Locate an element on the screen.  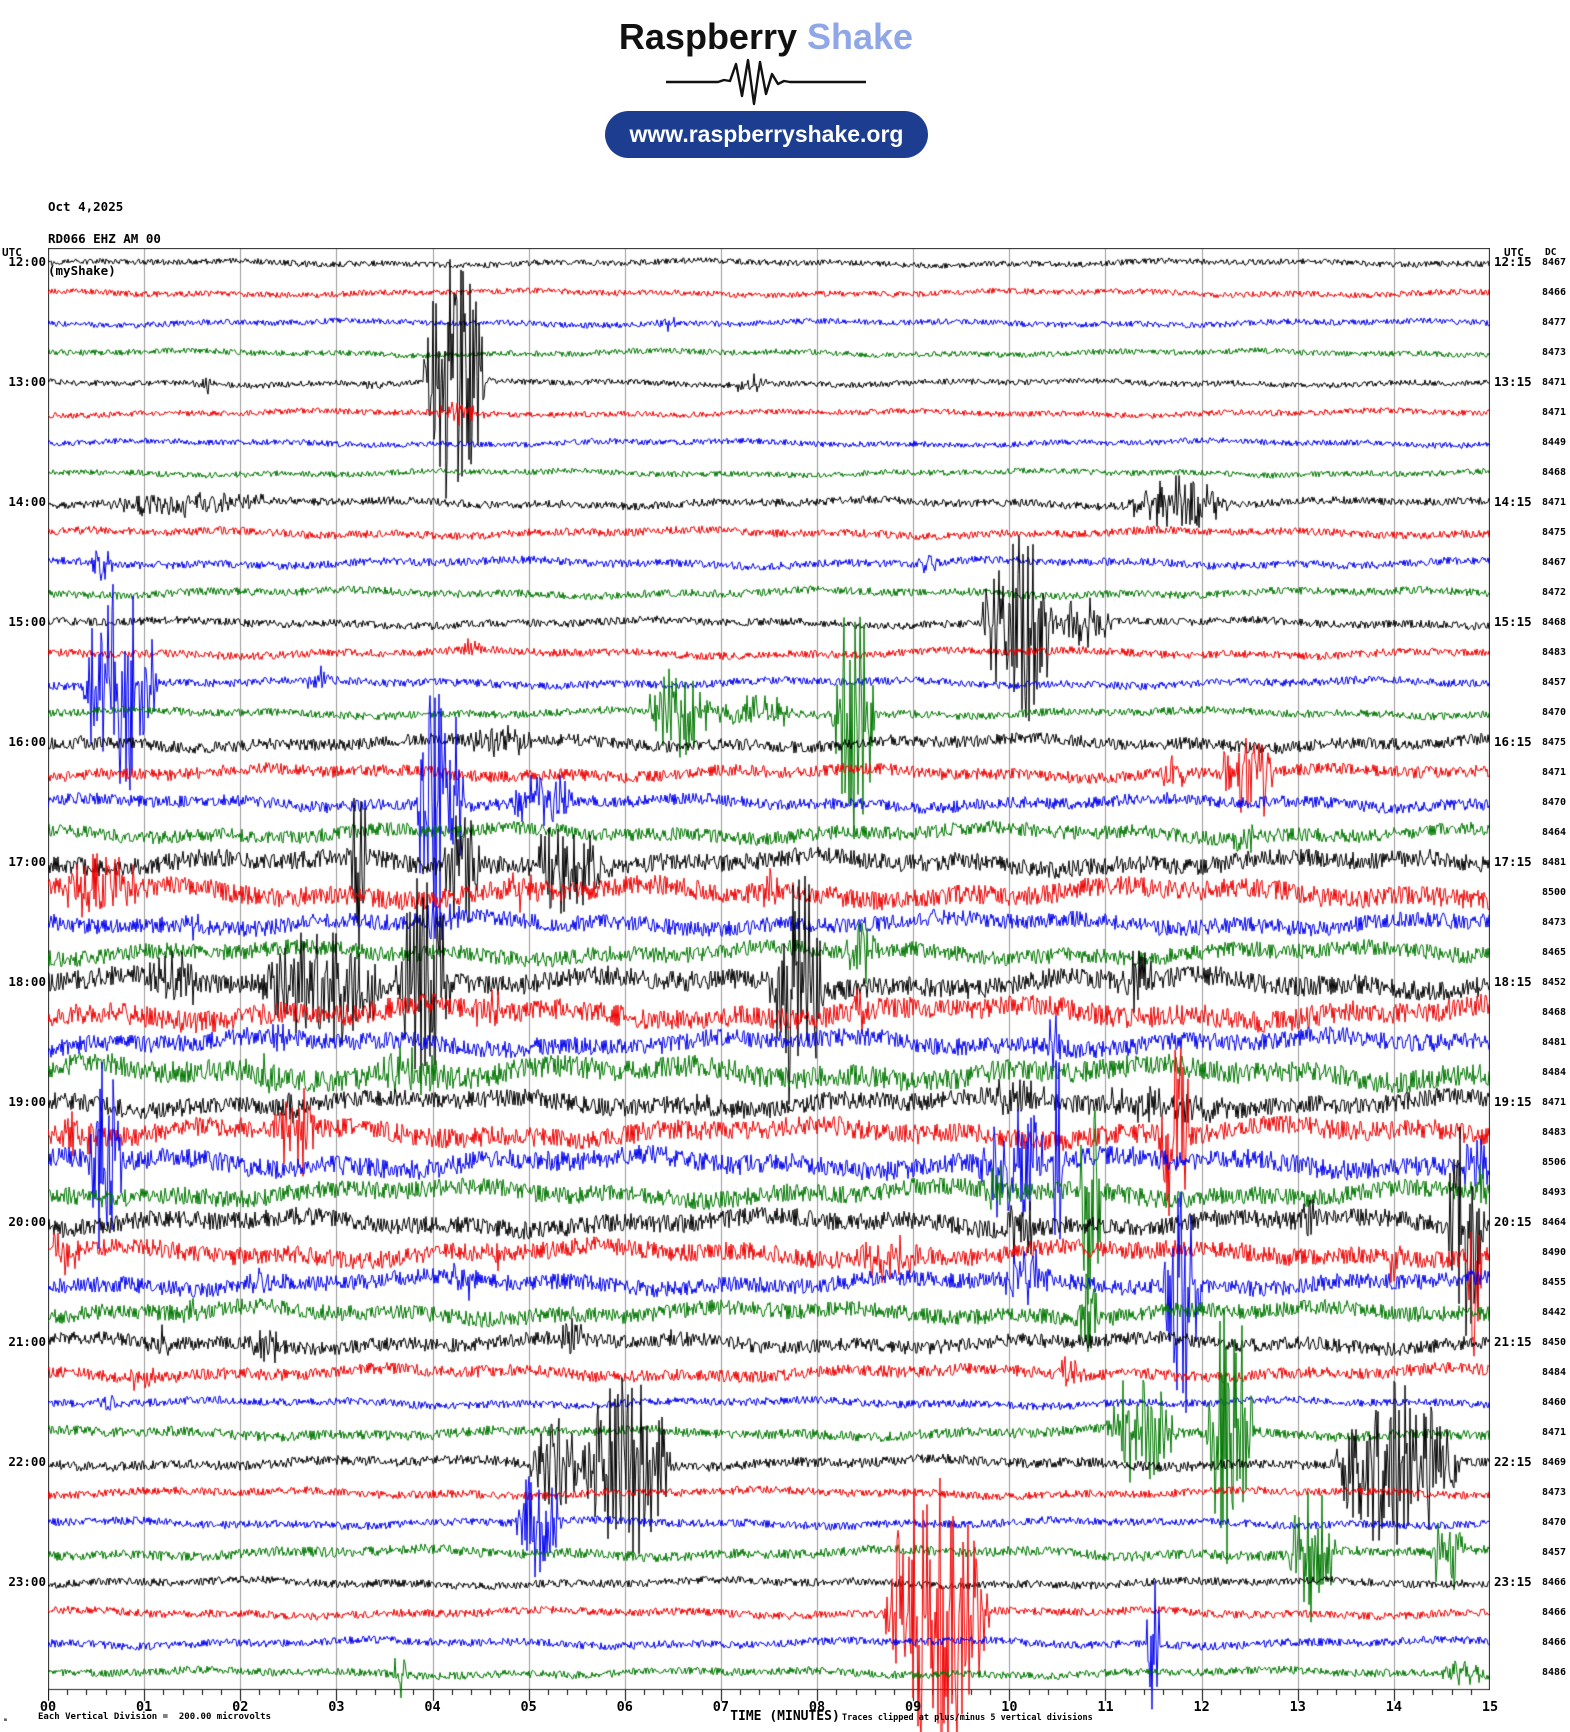
left-hour-label: 20:00 is located at coordinates (27, 1221).